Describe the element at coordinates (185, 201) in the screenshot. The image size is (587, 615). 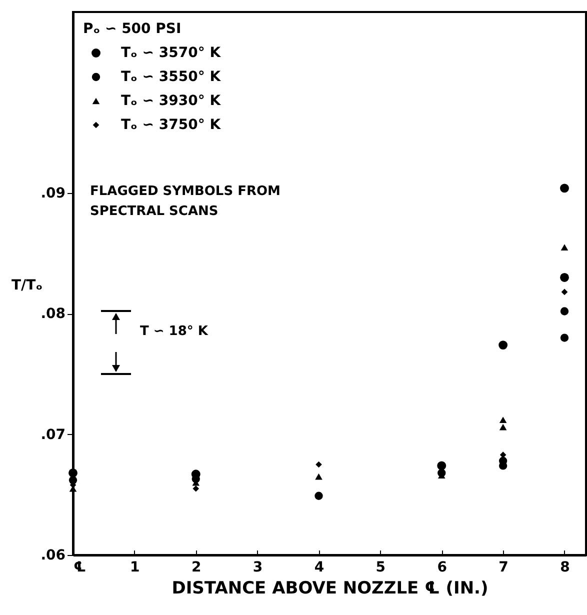
I see `annotation: FLAGGED SYMBOLS FROM SPECTRAL SCANS` at that location.